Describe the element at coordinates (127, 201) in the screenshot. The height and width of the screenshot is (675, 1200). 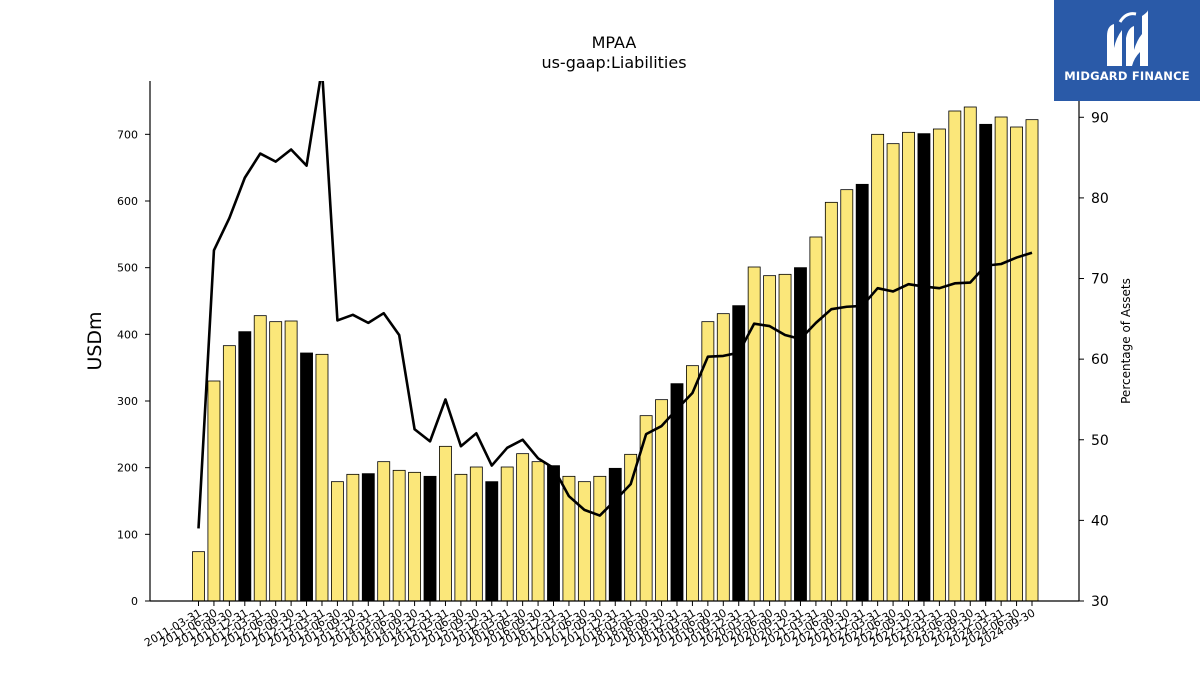
I see `y-left-tick-label: 600` at that location.